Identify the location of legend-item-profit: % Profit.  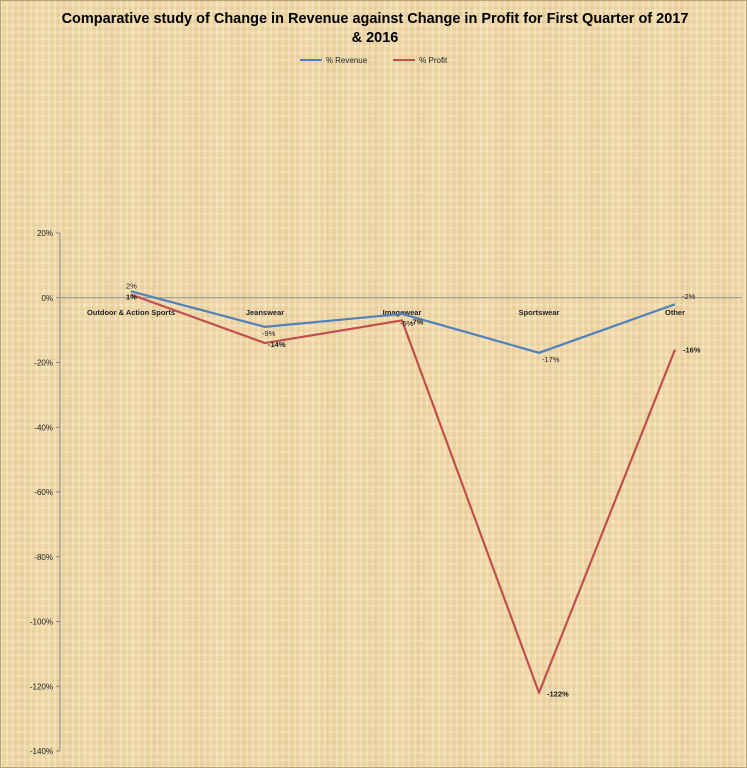
(420, 60).